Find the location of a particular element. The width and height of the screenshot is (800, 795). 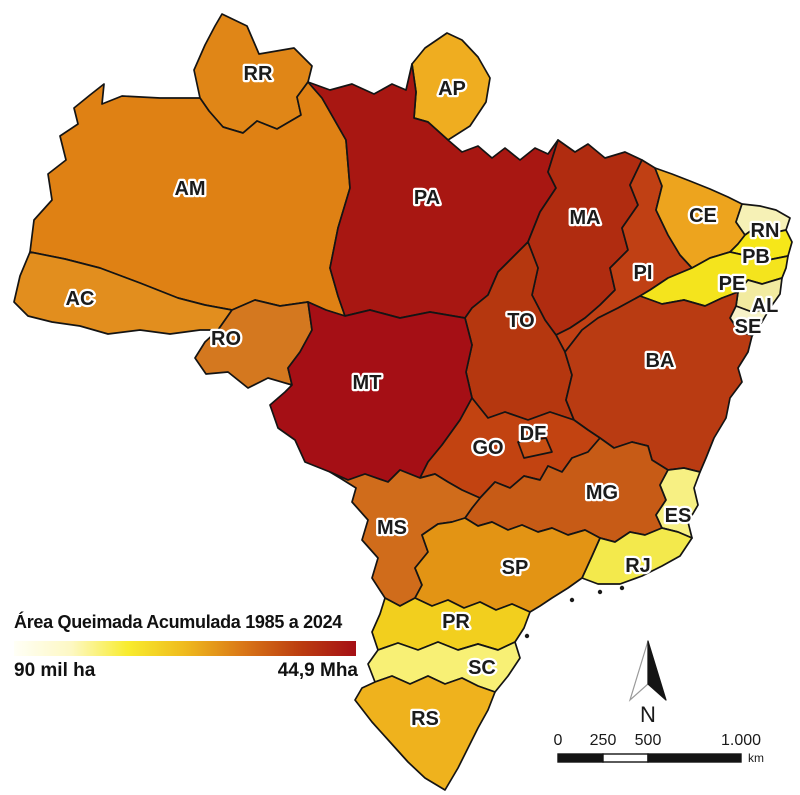

legend-max-label: 44,9 Mha is located at coordinates (317, 670).